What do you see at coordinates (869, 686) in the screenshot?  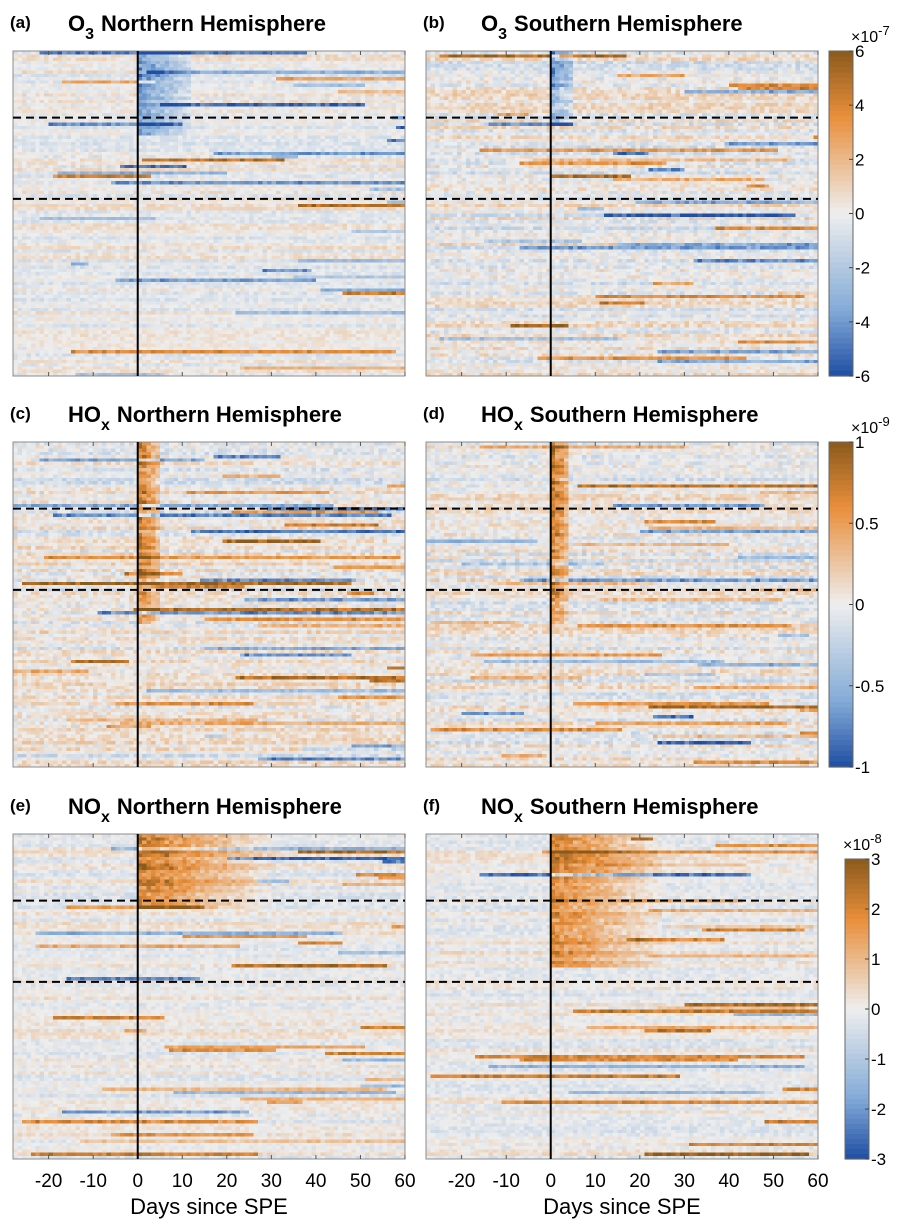 I see `colorbar-tick-label: -0.5` at bounding box center [869, 686].